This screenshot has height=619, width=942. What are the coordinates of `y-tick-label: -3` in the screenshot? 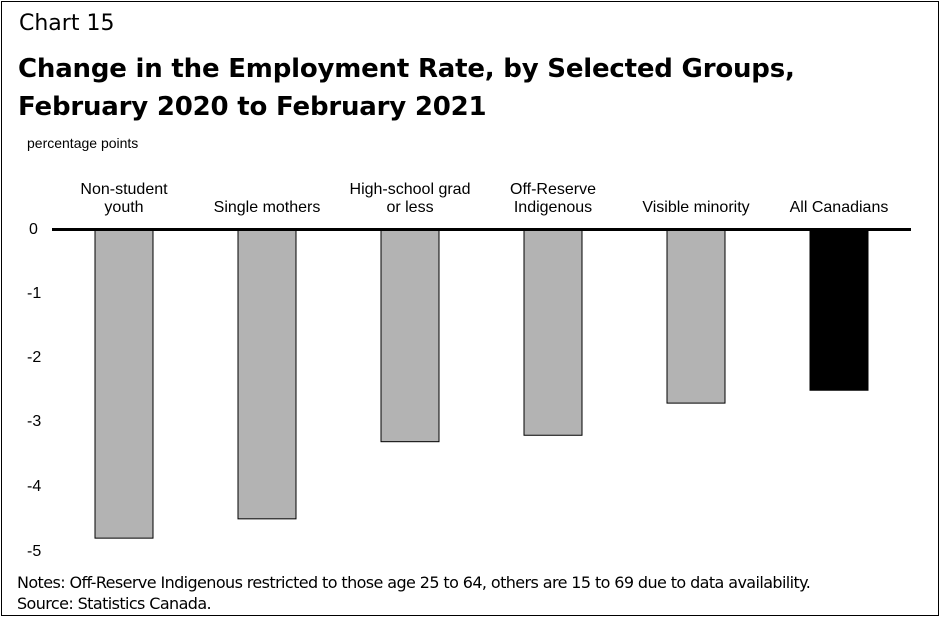 It's located at (34, 422).